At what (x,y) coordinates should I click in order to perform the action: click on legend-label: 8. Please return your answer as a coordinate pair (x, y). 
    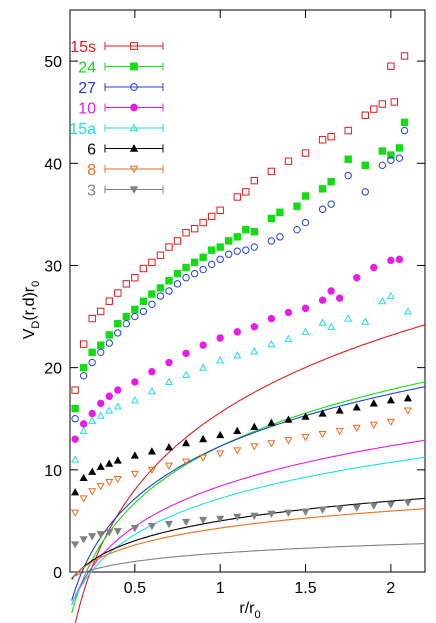
    Looking at the image, I should click on (91, 170).